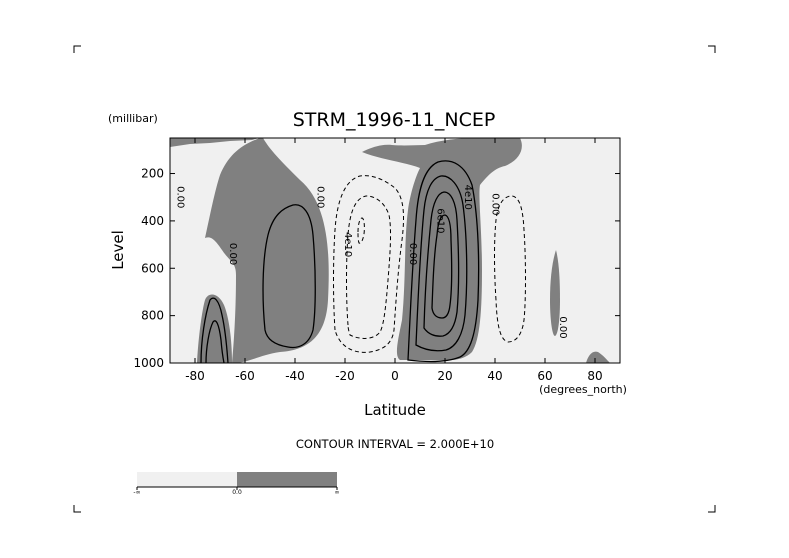  I want to click on fill-northern-positive-cell, so click(442, 249).